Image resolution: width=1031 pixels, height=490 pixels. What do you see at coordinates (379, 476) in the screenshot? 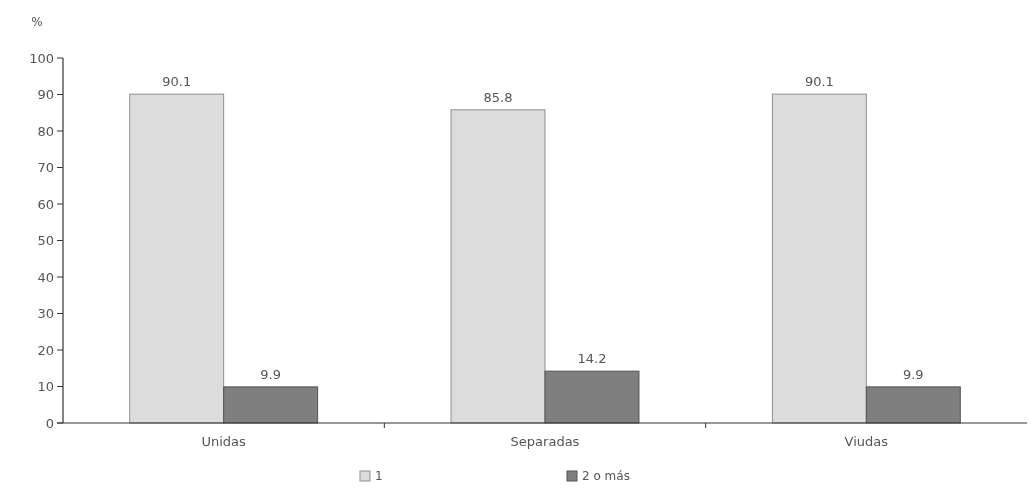
I see `legend-label: 1` at bounding box center [379, 476].